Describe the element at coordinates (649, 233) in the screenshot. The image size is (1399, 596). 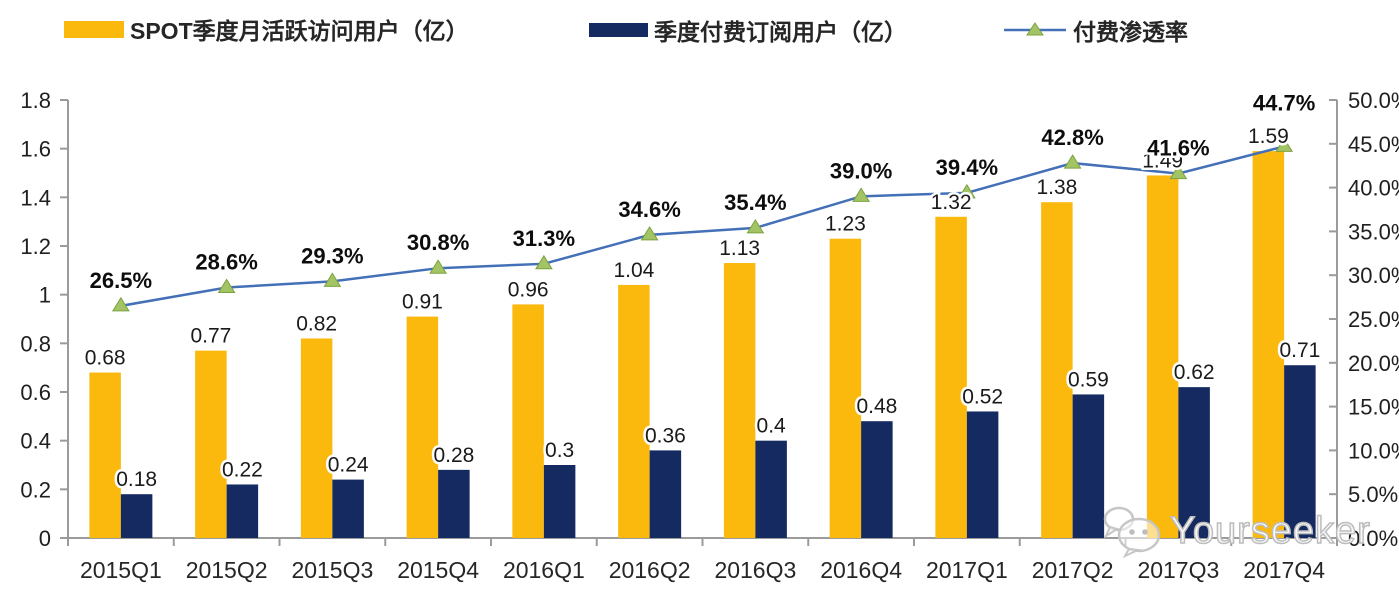
I see `penetration-marker-2016Q2` at that location.